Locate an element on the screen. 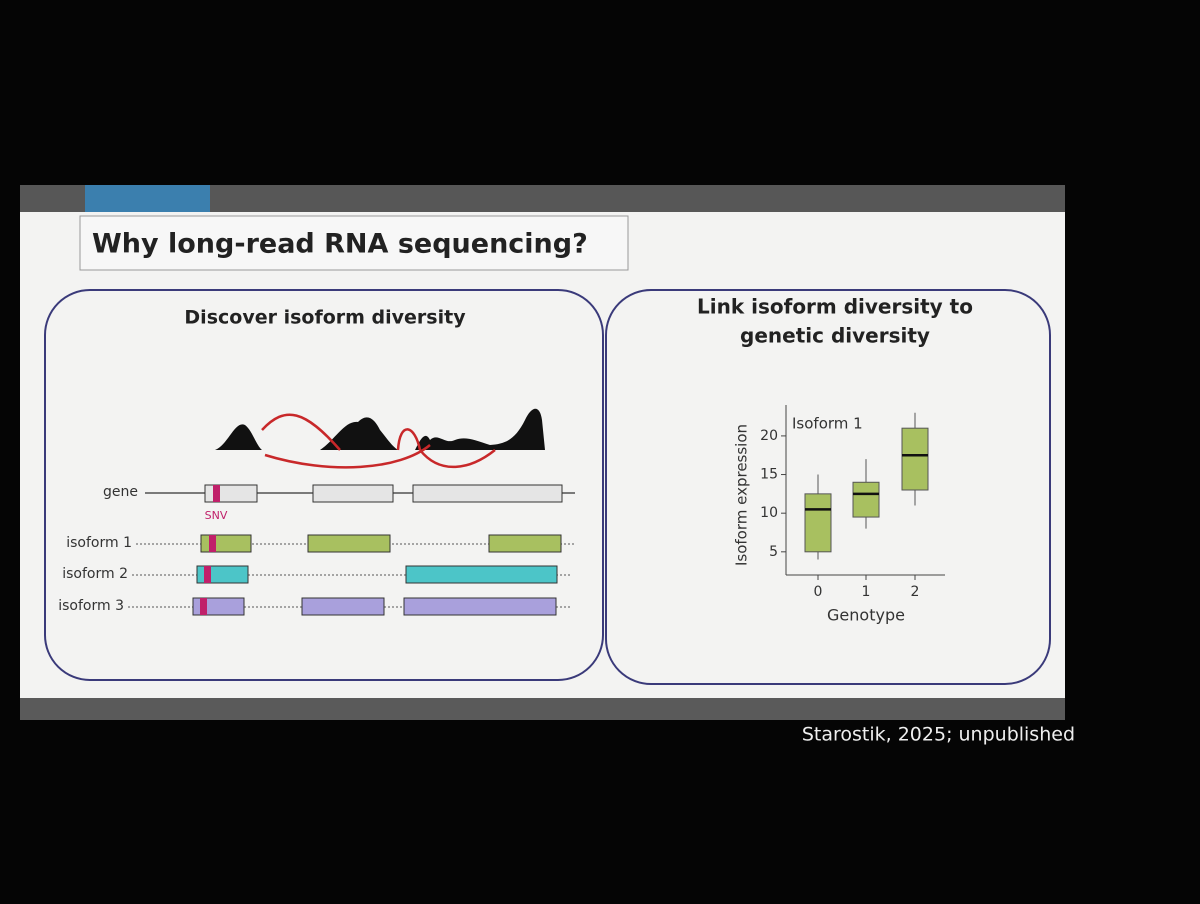 The width and height of the screenshot is (1200, 904). gene-label: gene is located at coordinates (120, 492).